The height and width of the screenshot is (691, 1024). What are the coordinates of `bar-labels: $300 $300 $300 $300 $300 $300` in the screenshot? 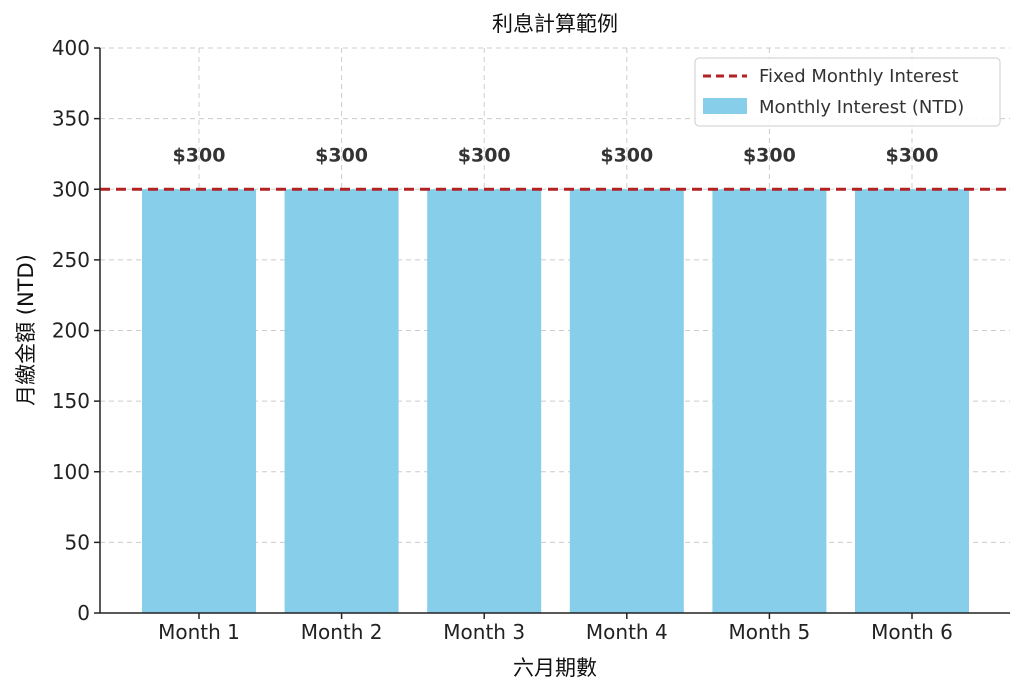 It's located at (556, 155).